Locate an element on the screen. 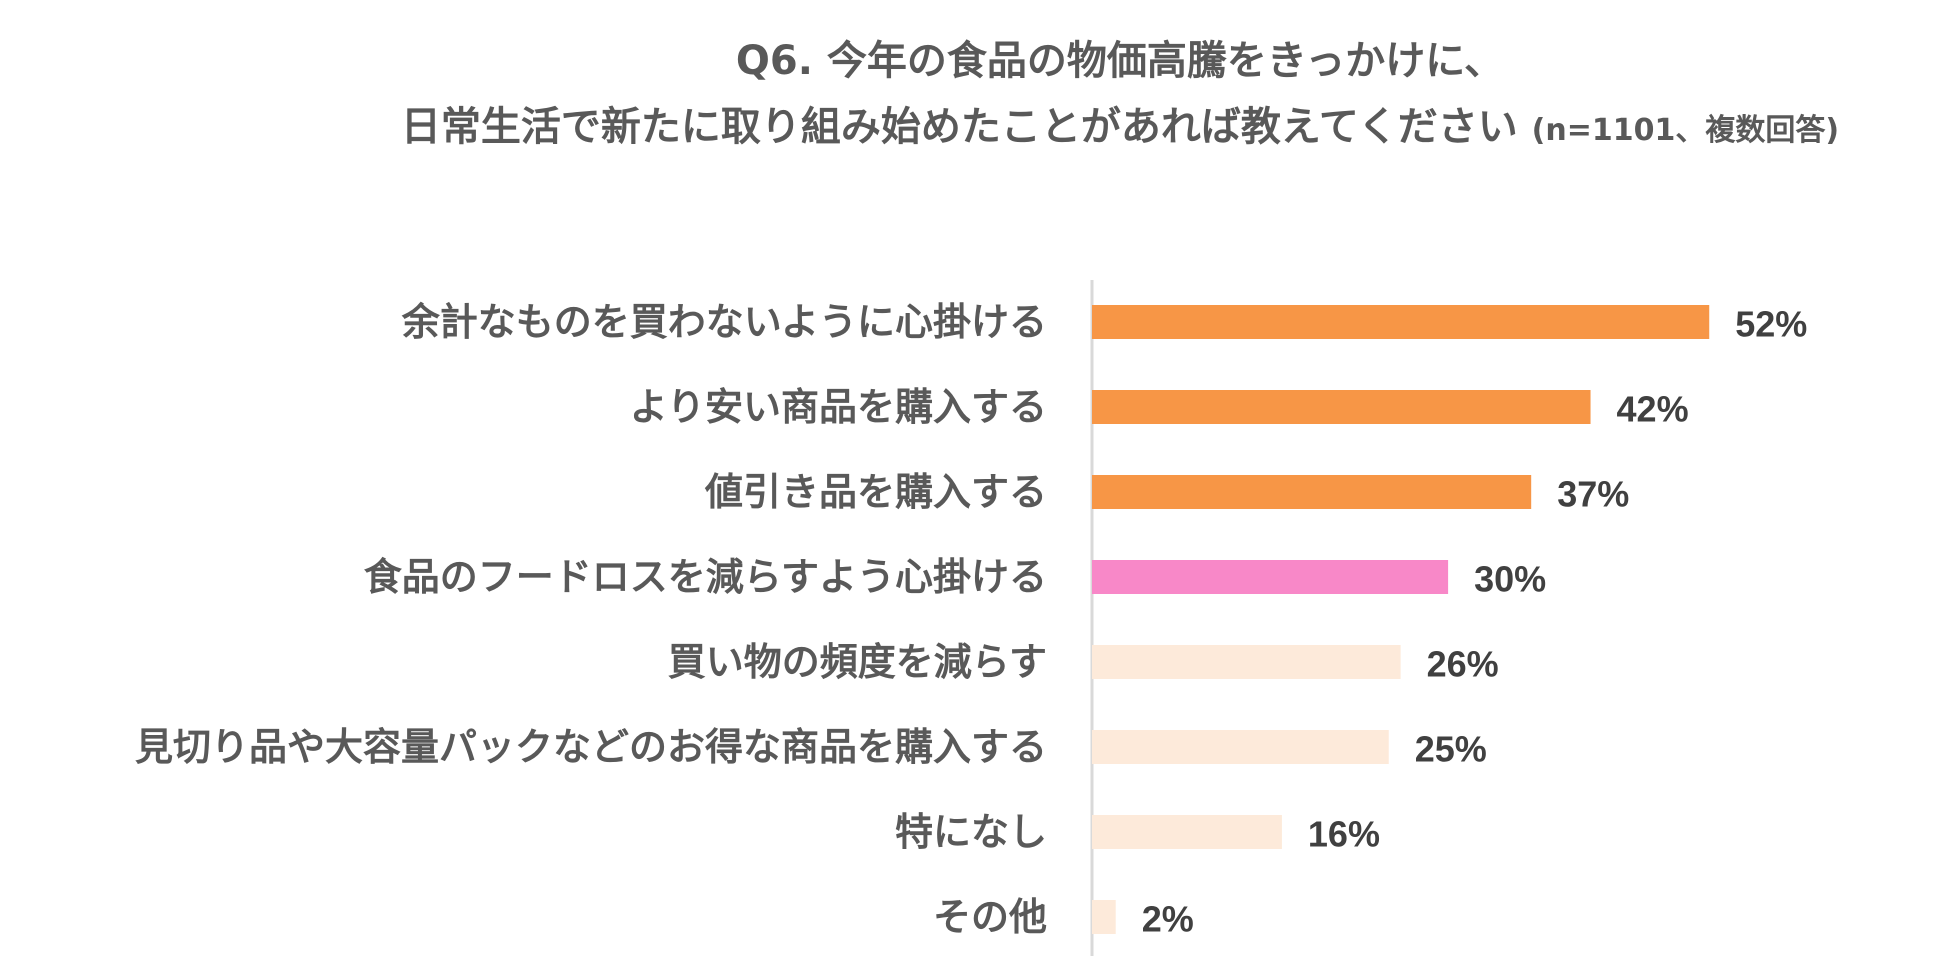 This screenshot has height=956, width=1950. category-label-8: その他 is located at coordinates (990, 917).